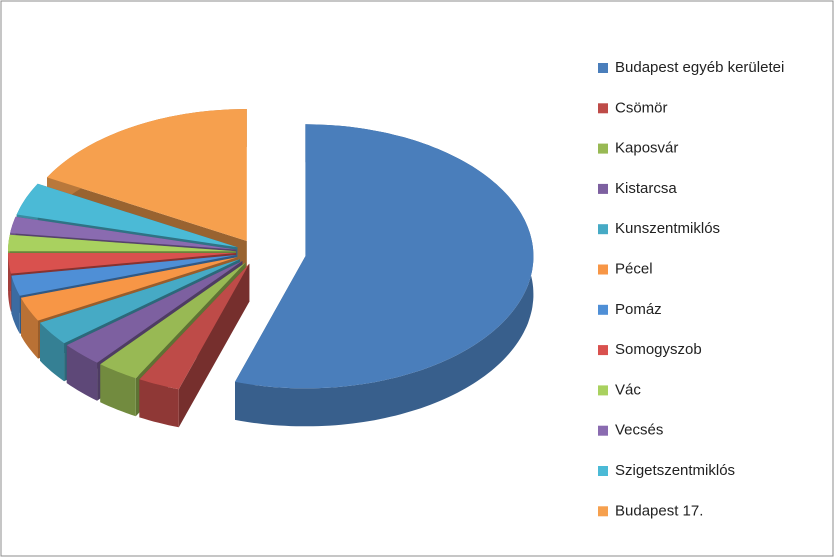  I want to click on legend-label: Szigetszentmiklós, so click(675, 470).